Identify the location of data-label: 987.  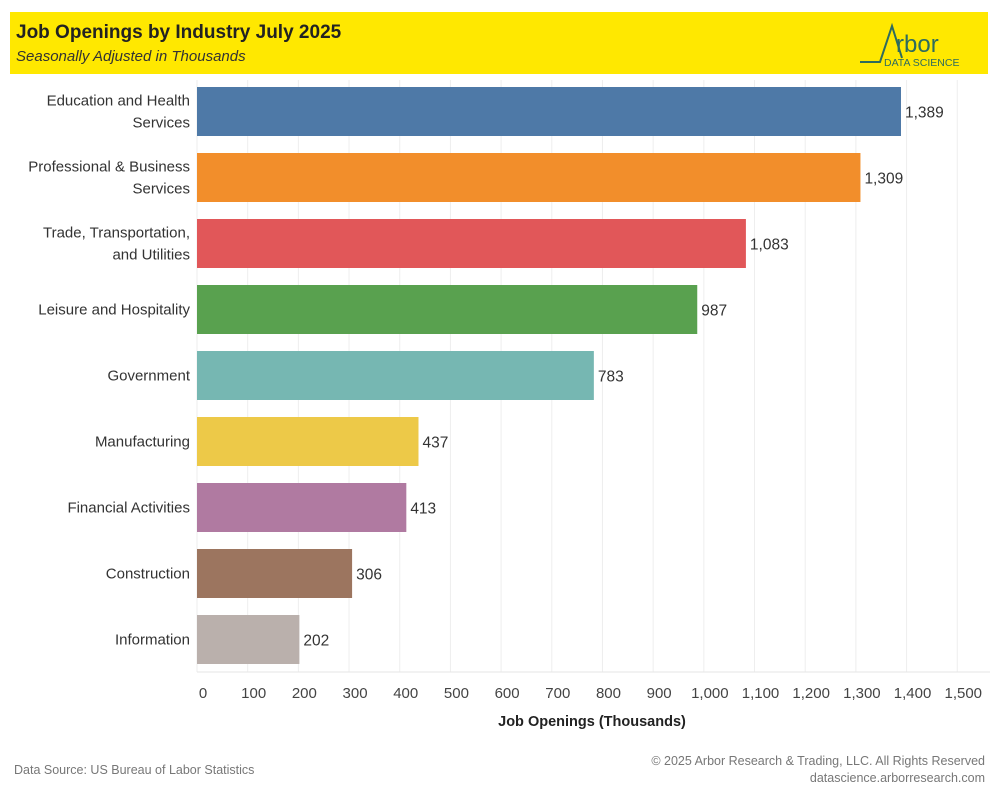
(714, 311).